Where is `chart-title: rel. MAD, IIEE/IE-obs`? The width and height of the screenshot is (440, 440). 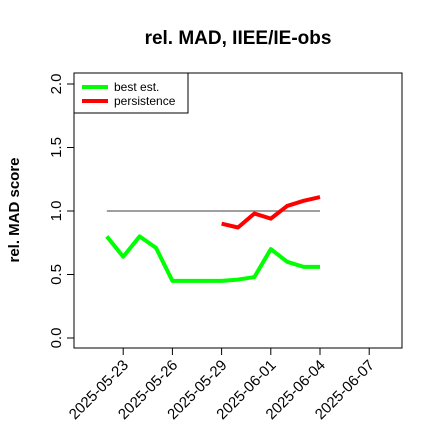
chart-title: rel. MAD, IIEE/IE-obs is located at coordinates (238, 38).